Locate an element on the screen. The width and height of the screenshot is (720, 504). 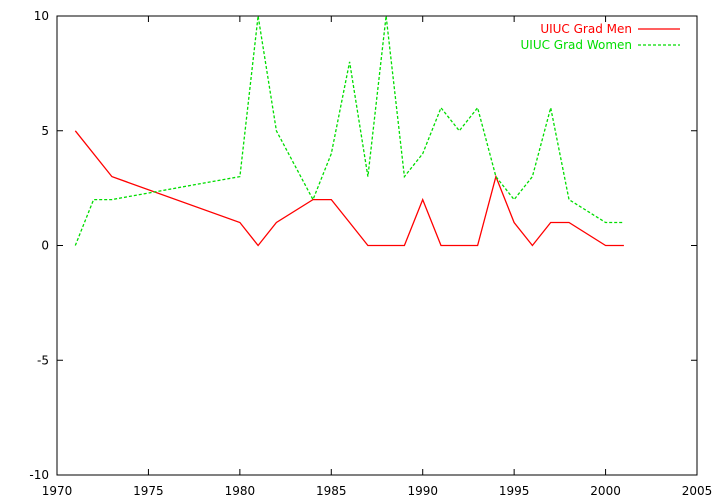
legend-label-1: UIUC Grad Women is located at coordinates (577, 45).